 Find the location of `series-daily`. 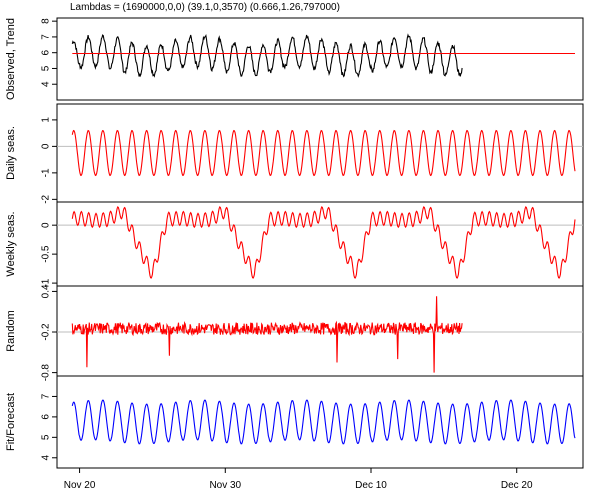

series-daily is located at coordinates (323, 153).